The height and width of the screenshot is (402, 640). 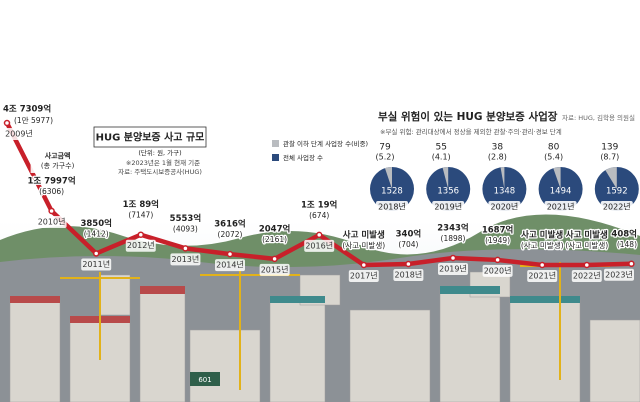 I want to click on households-label: (7147), so click(x=140, y=215).